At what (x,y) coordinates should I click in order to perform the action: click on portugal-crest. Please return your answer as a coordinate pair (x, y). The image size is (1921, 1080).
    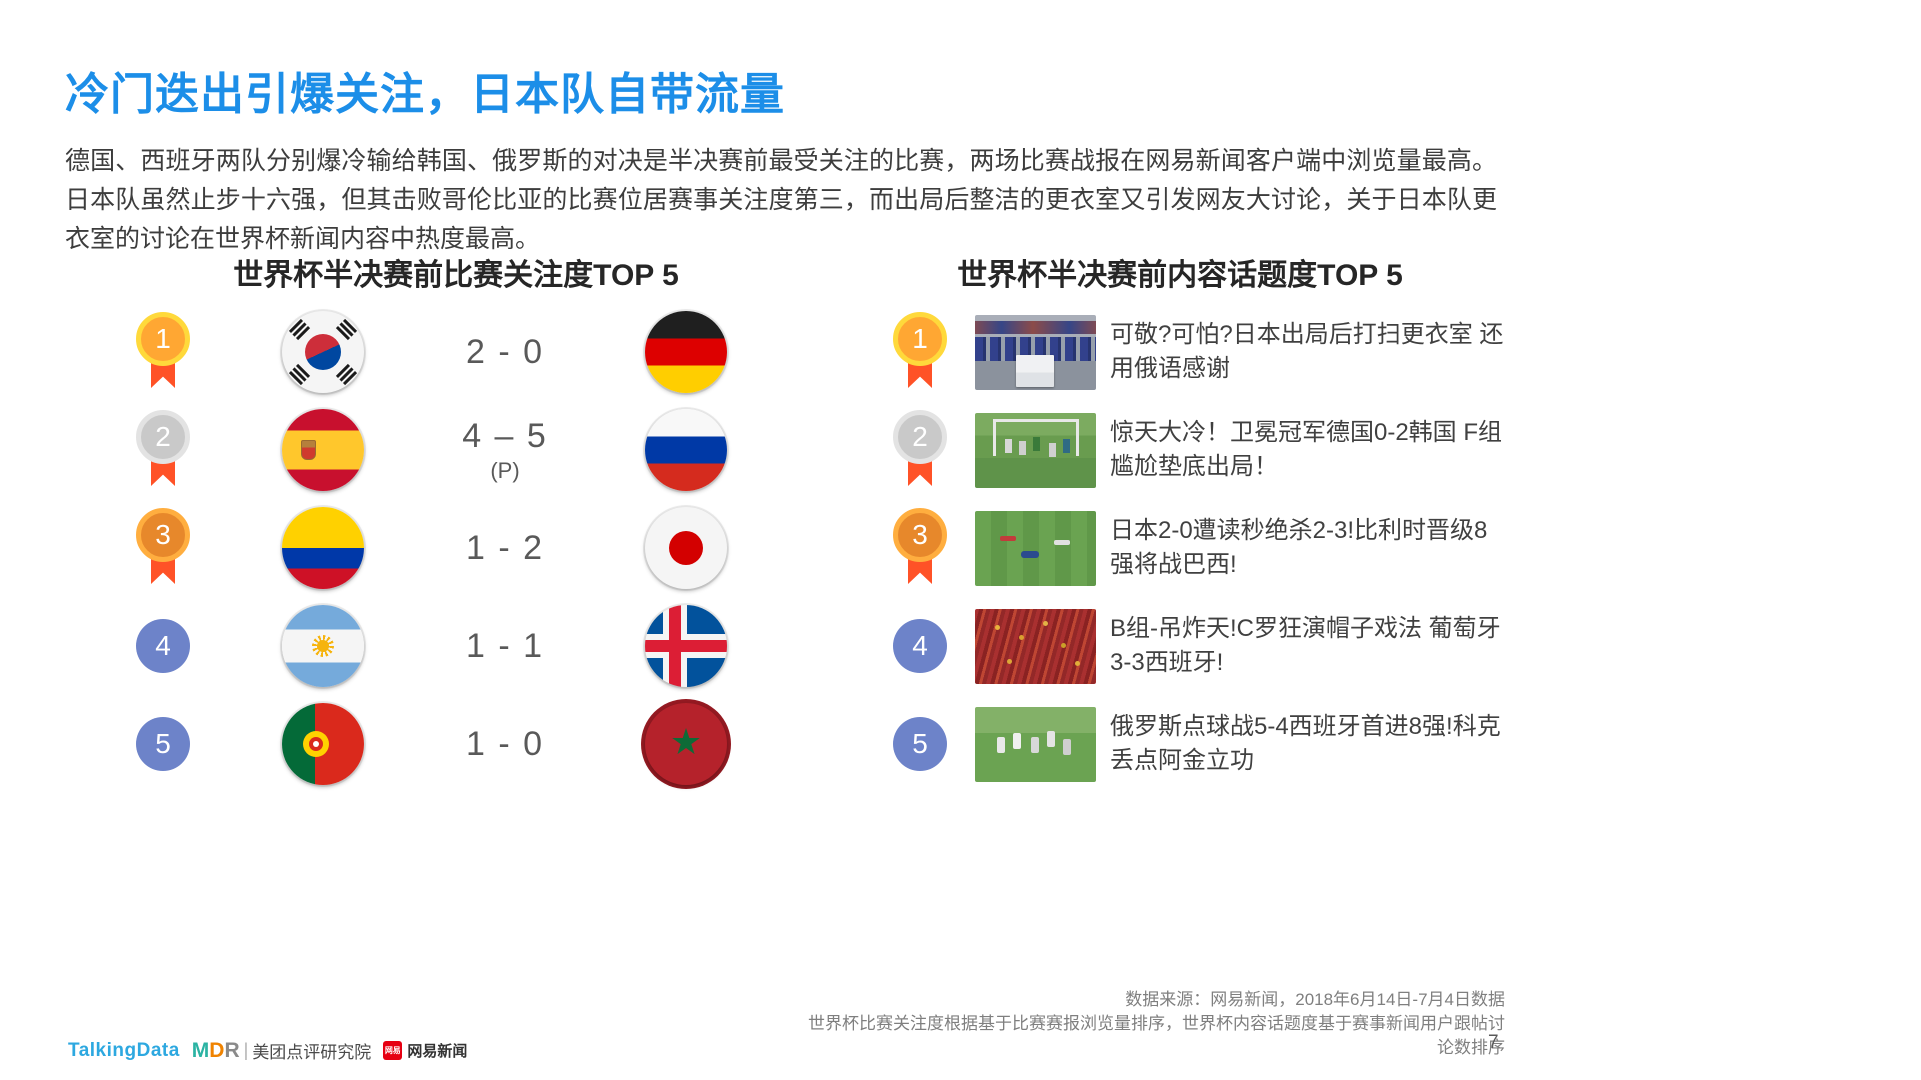
    Looking at the image, I should click on (316, 744).